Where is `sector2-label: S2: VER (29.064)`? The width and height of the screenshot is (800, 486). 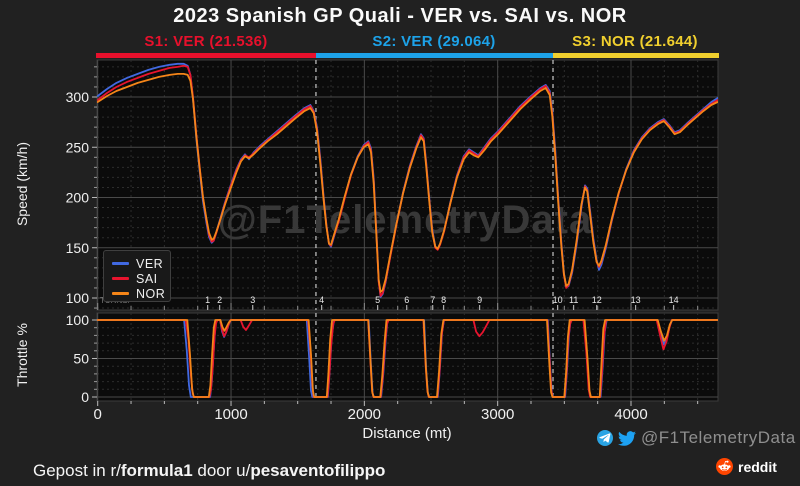 sector2-label: S2: VER (29.064) is located at coordinates (434, 41).